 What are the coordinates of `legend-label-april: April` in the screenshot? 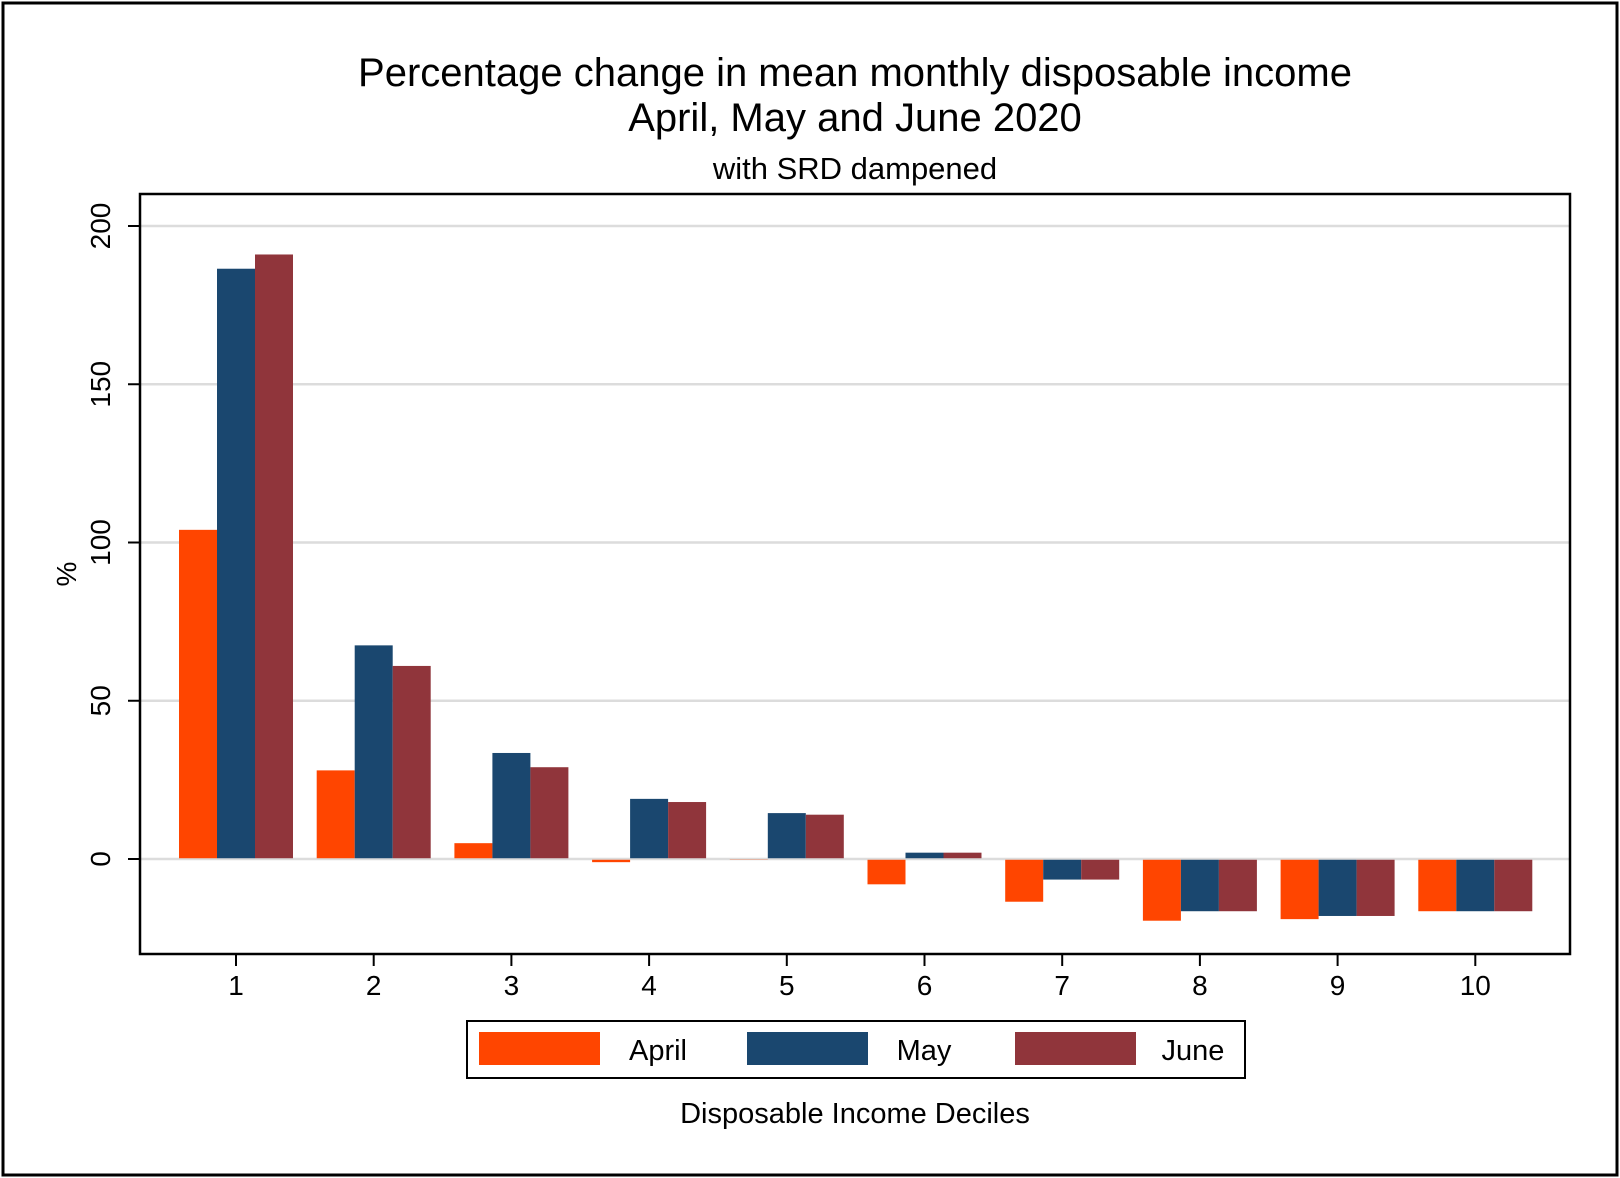 It's located at (658, 1051).